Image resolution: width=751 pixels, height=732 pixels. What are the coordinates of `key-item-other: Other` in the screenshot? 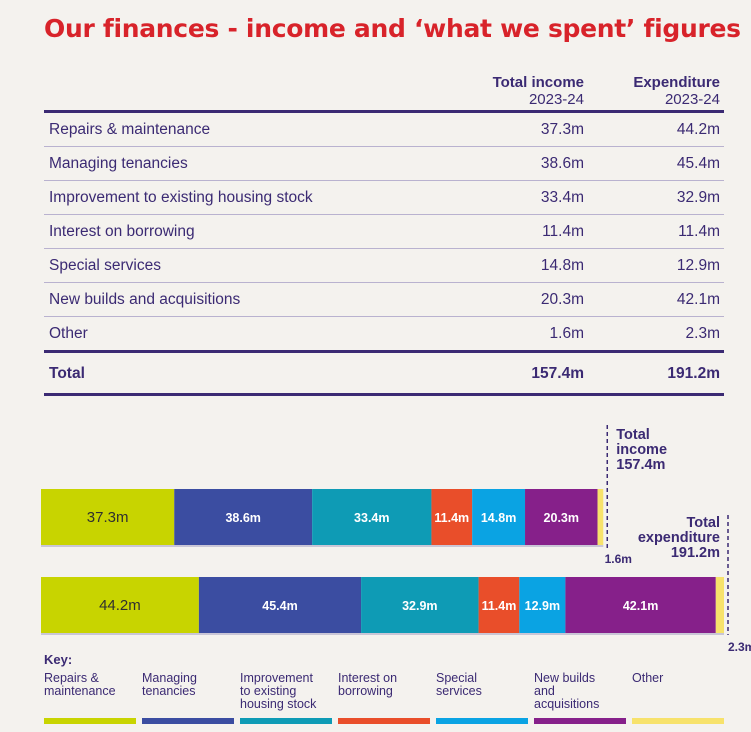 It's located at (678, 697).